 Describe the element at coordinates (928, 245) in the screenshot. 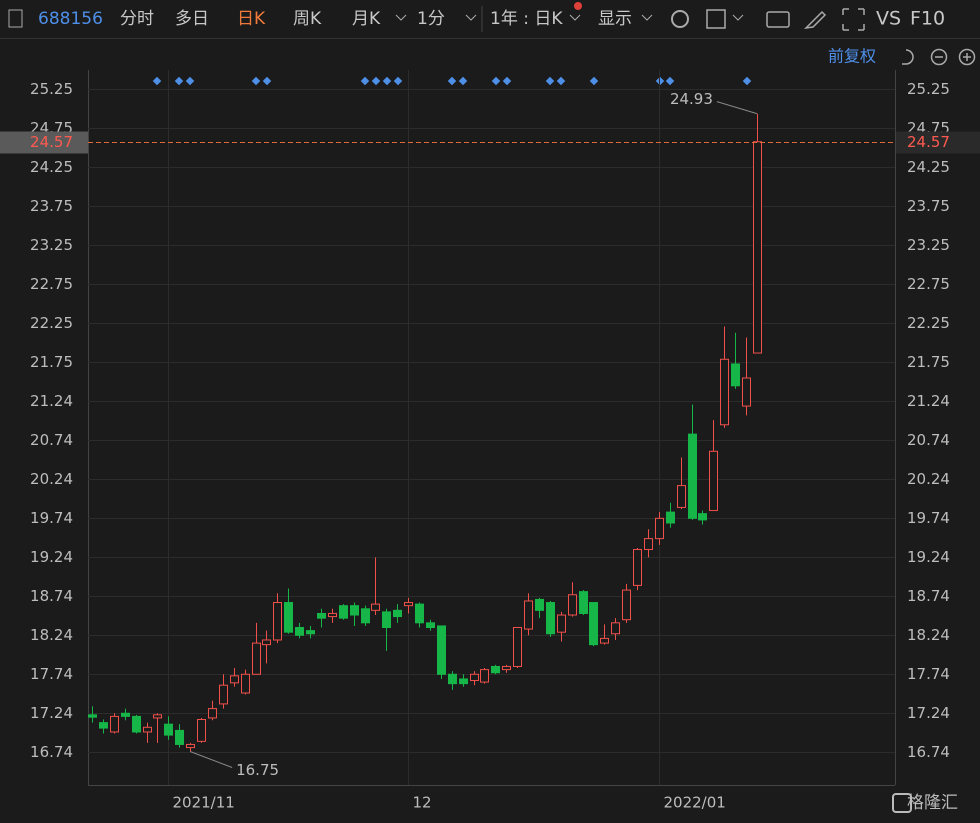

I see `y-tick-label-right: 23.25` at that location.